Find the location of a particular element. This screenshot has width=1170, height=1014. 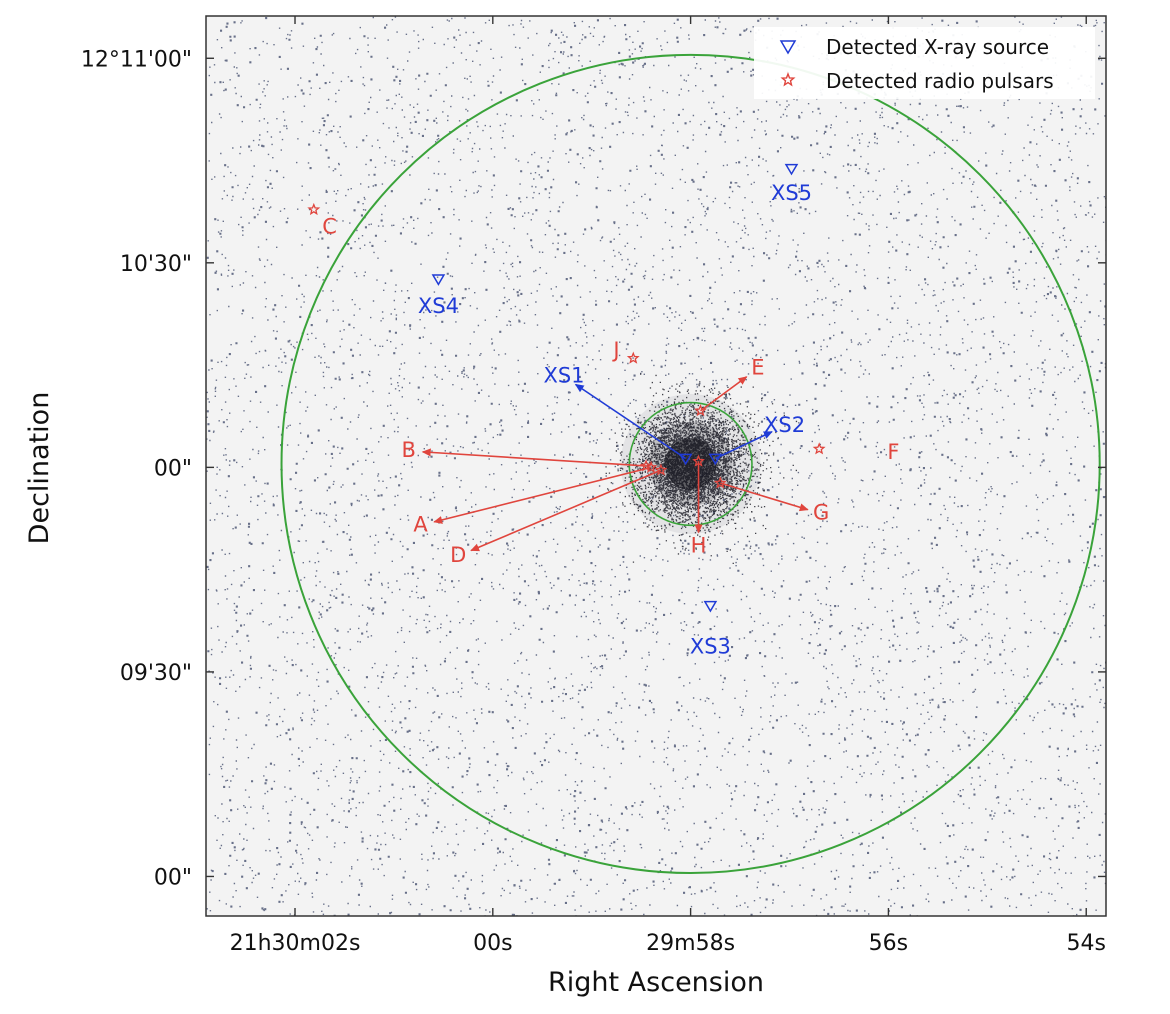

pulsar-label-f: F is located at coordinates (893, 452).